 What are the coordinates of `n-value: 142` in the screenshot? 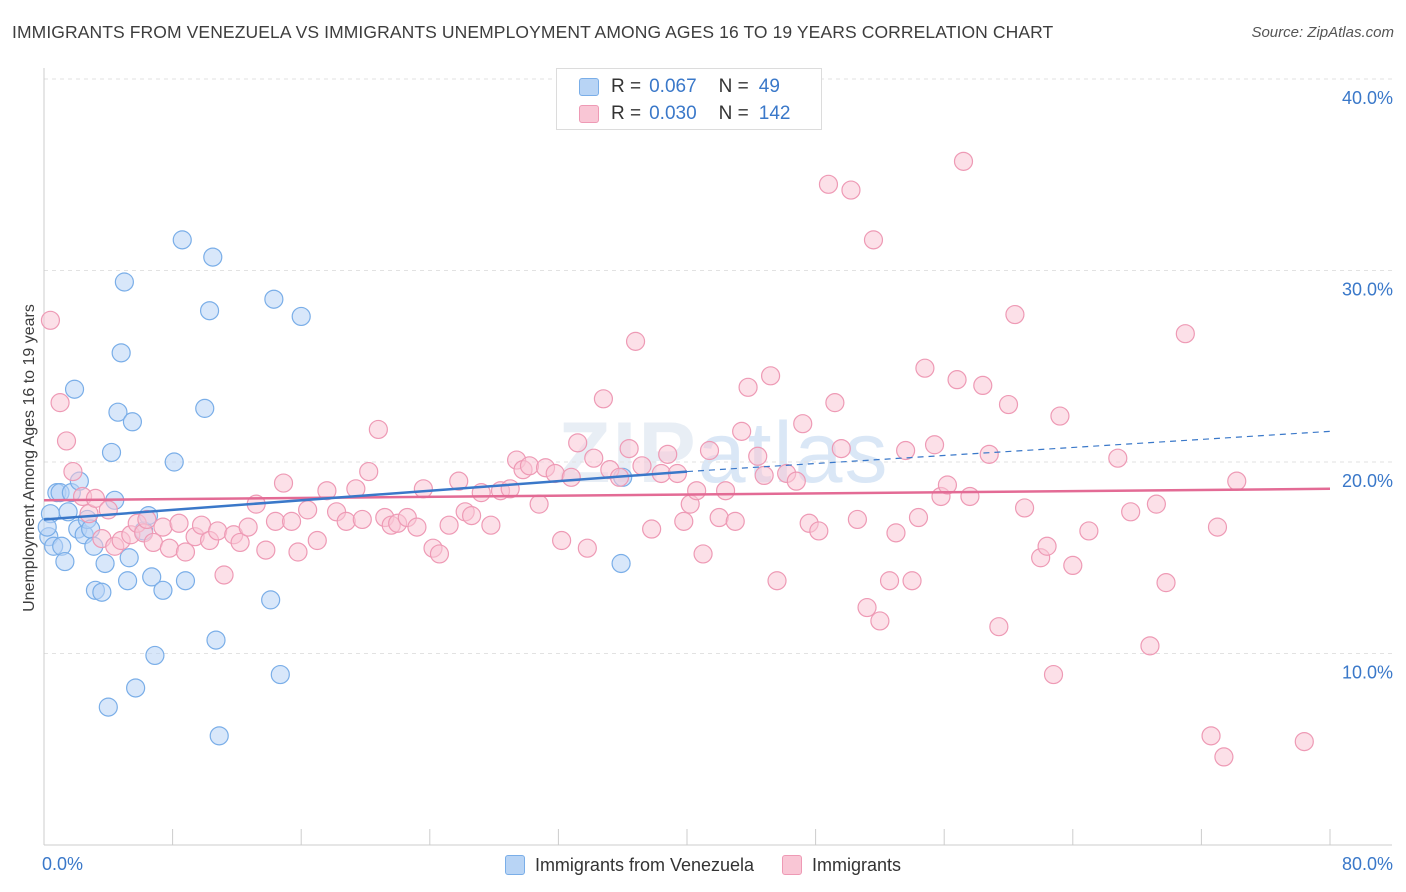 It's located at (774, 113).